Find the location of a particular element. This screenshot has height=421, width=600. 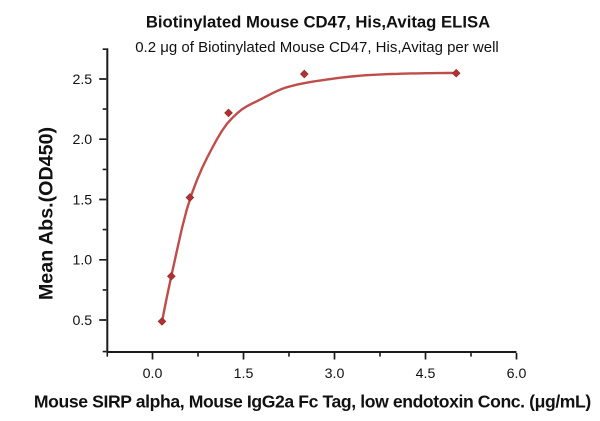

svg-text: 2.0 is located at coordinates (82, 140).